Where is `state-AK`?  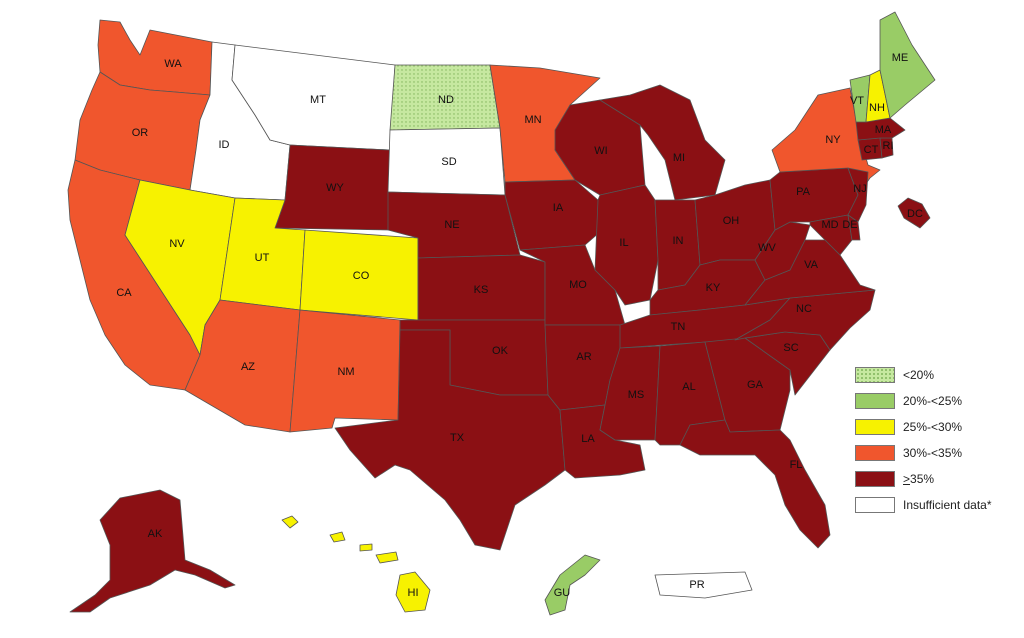
state-AK is located at coordinates (152, 551).